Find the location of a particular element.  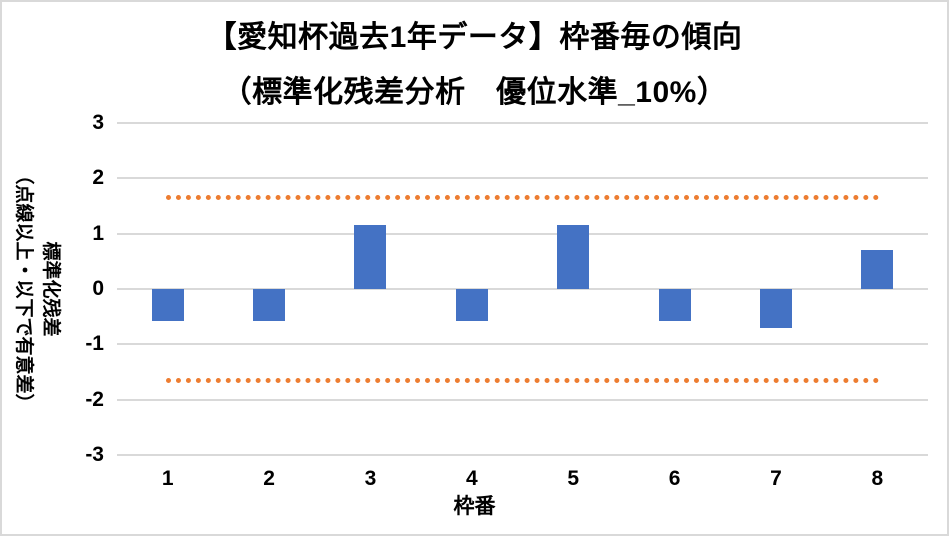

y-tick-label-2: 2 is located at coordinates (98, 178).